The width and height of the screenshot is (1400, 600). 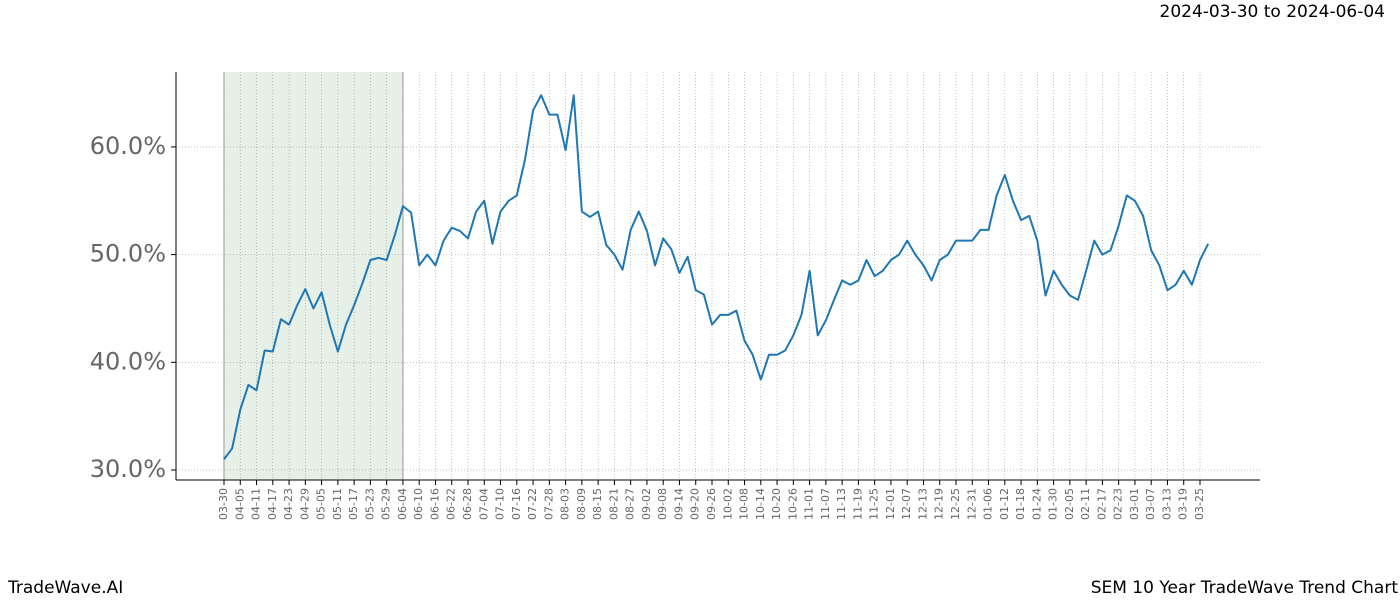 What do you see at coordinates (369, 504) in the screenshot?
I see `x-tick-label: 05-23` at bounding box center [369, 504].